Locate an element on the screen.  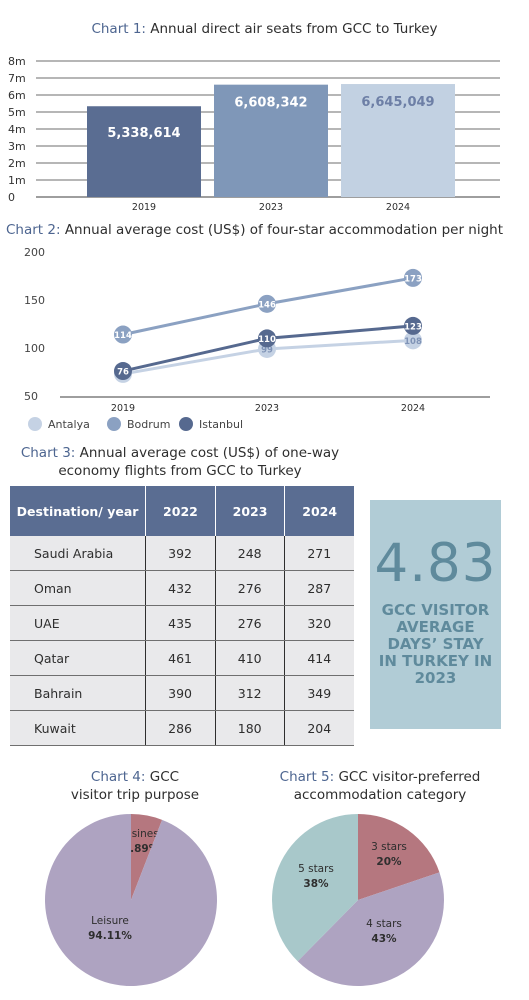
bar-value-label: 6,608,342 is located at coordinates (270, 103).